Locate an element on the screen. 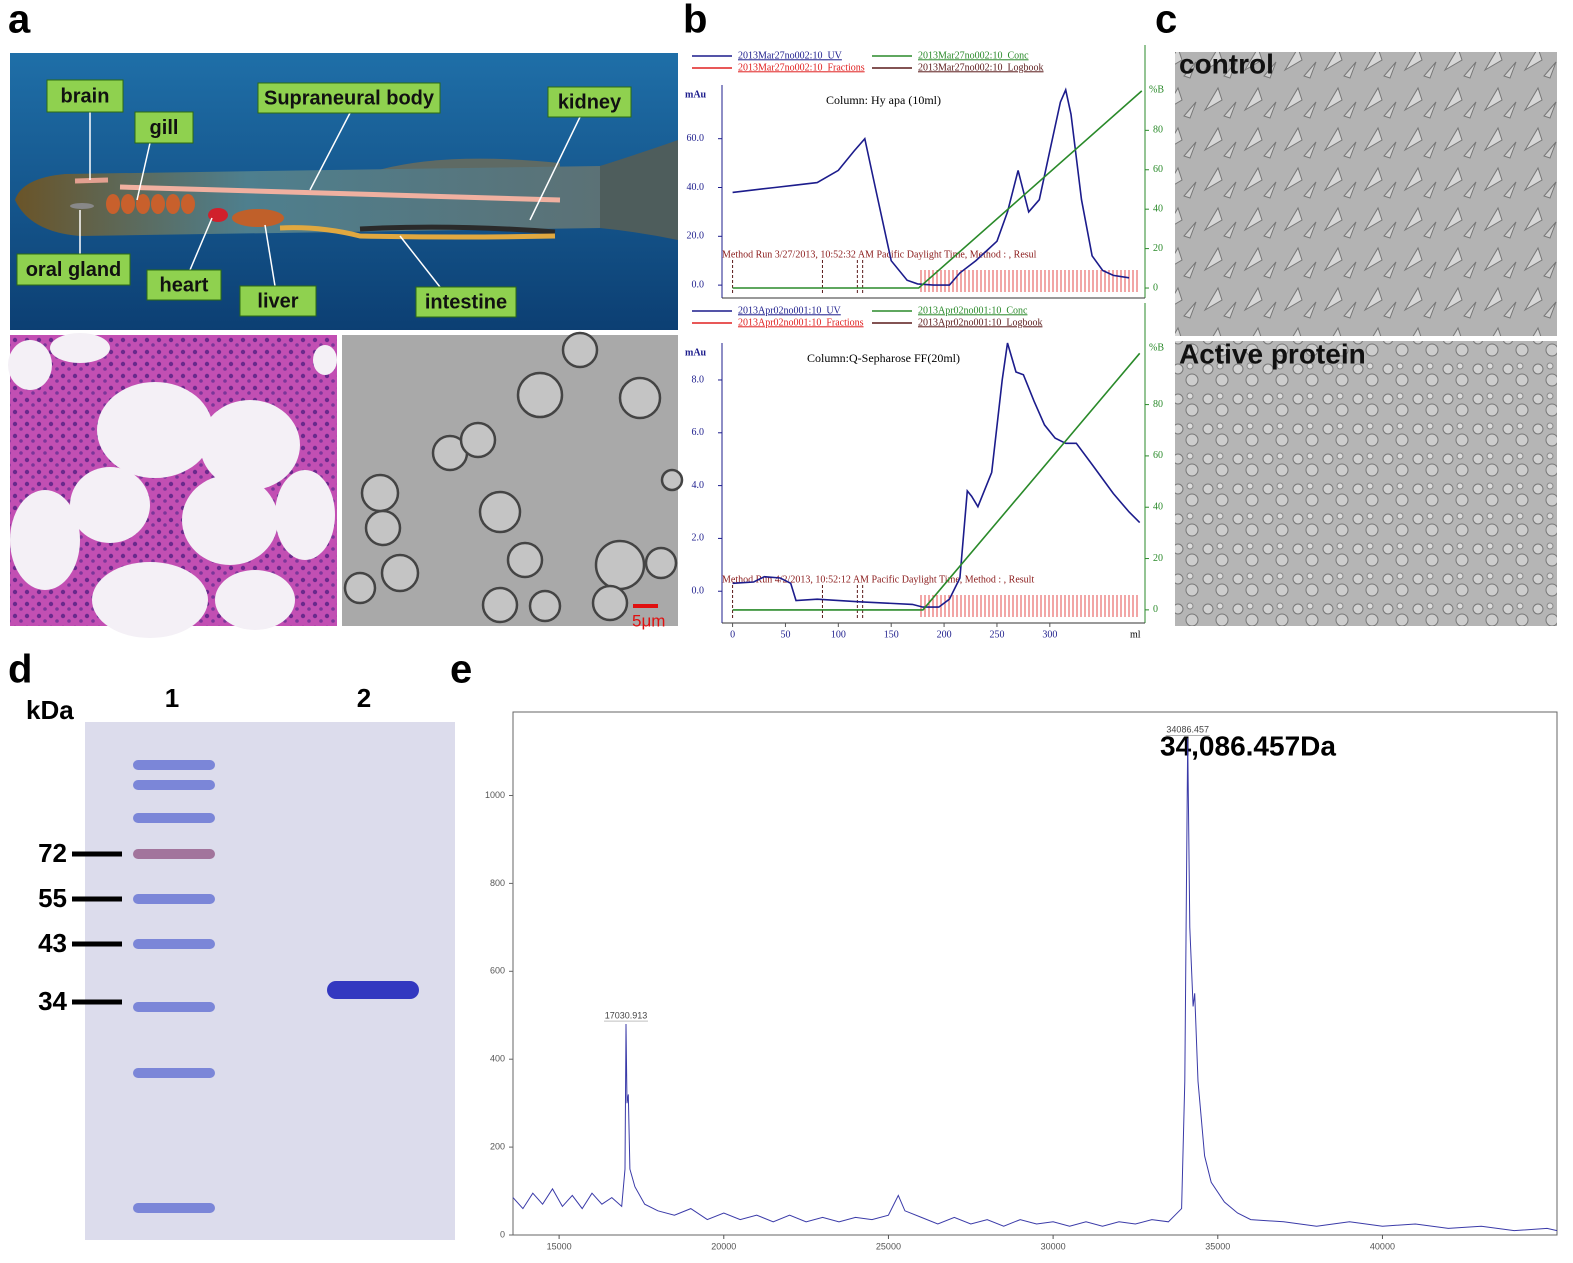  legend-label: 2013Apr02no001:10_Fractions is located at coordinates (801, 322).